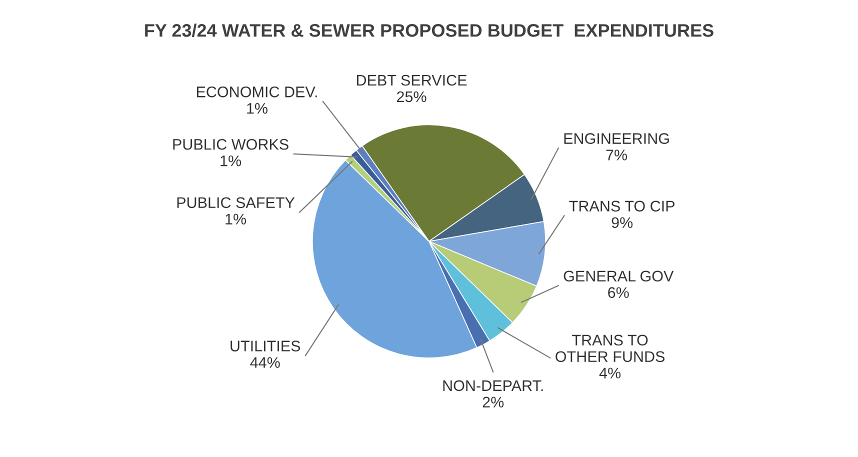  Describe the element at coordinates (610, 348) in the screenshot. I see `slice-label: TRANS TO OTHER FUNDS` at that location.